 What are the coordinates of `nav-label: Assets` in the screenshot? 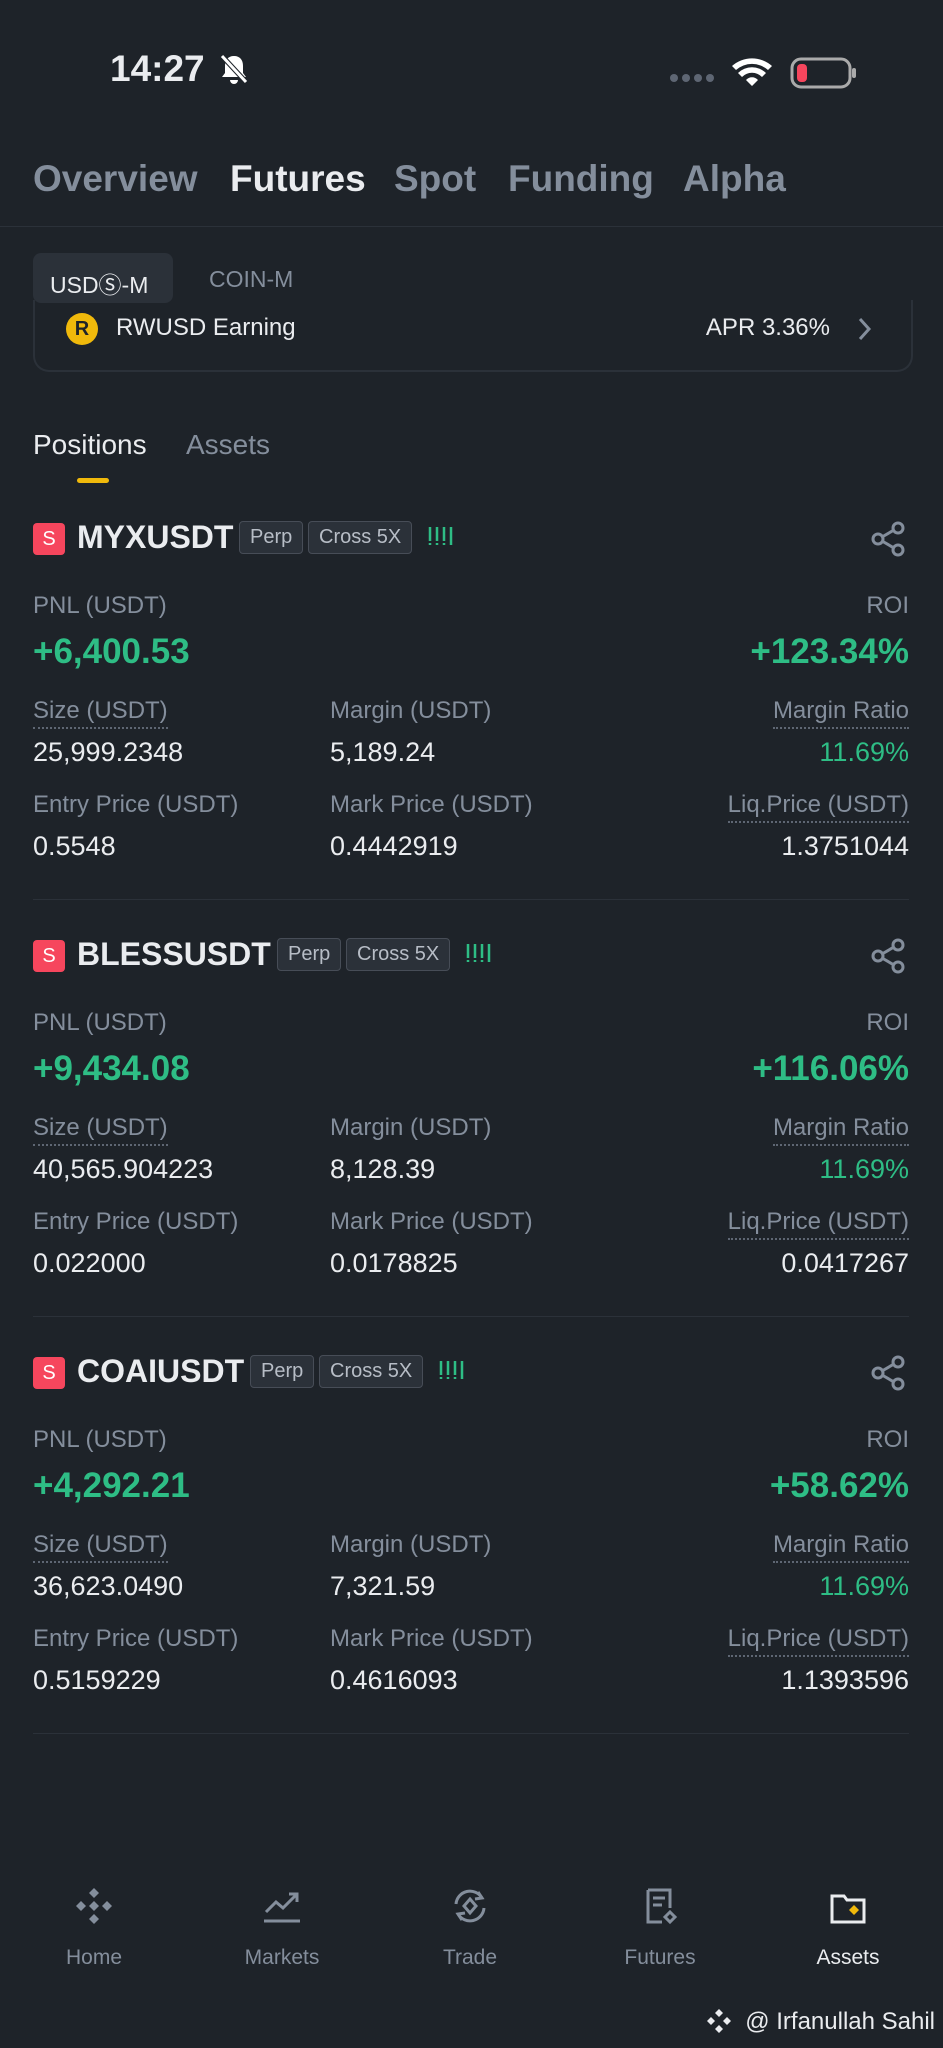 It's located at (848, 1957).